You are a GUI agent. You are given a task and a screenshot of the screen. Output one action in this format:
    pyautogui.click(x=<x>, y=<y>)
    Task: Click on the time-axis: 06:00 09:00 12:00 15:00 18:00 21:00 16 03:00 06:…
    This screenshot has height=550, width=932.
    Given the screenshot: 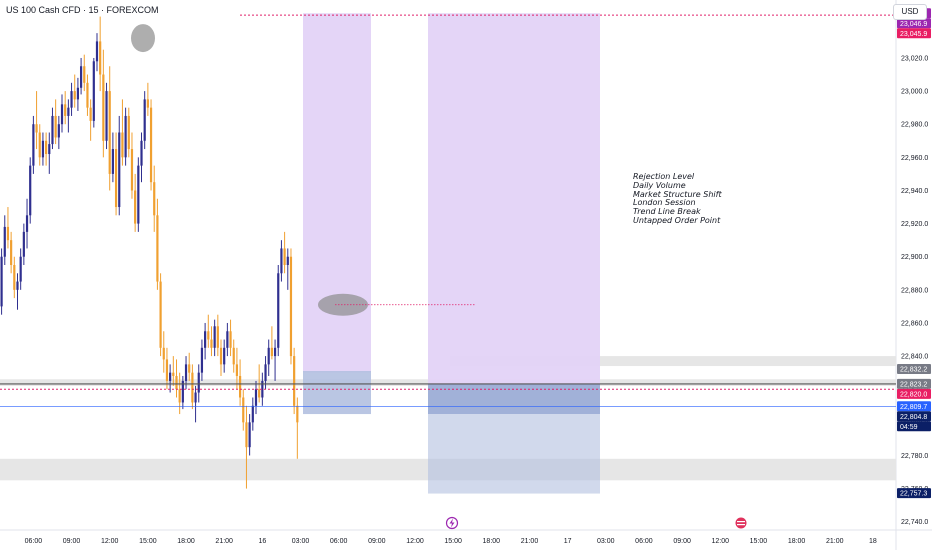 What is the action you would take?
    pyautogui.click(x=451, y=531)
    